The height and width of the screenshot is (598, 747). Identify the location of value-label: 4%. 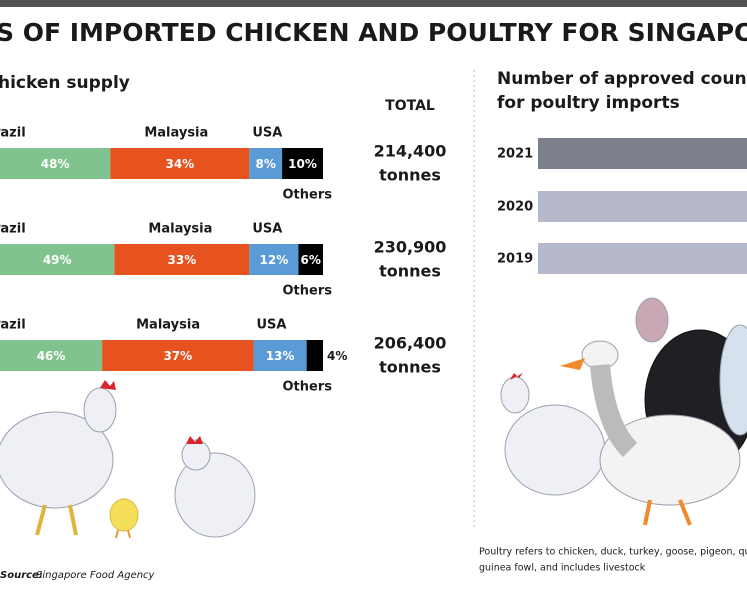
(337, 356).